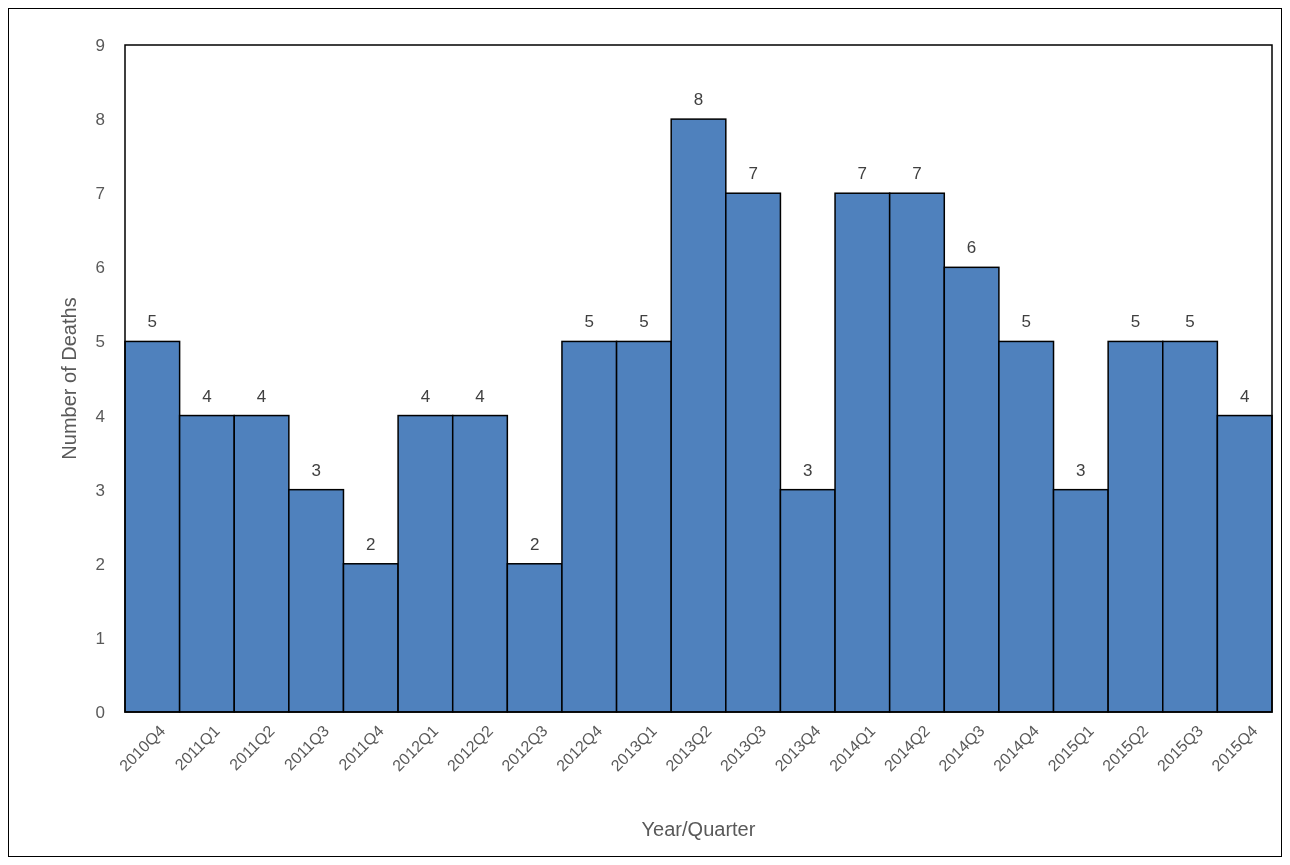 The width and height of the screenshot is (1290, 865). Describe the element at coordinates (100, 120) in the screenshot. I see `y-tick-label: 8` at that location.